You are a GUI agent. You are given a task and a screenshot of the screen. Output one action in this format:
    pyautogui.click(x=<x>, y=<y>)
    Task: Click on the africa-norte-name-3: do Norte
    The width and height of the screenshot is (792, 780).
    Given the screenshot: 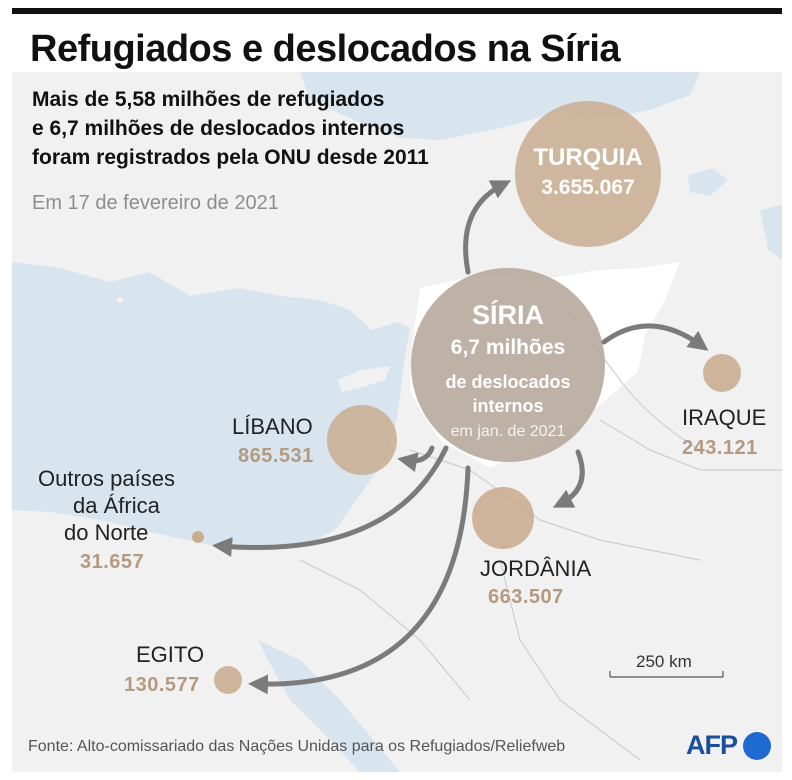 What is the action you would take?
    pyautogui.click(x=106, y=532)
    